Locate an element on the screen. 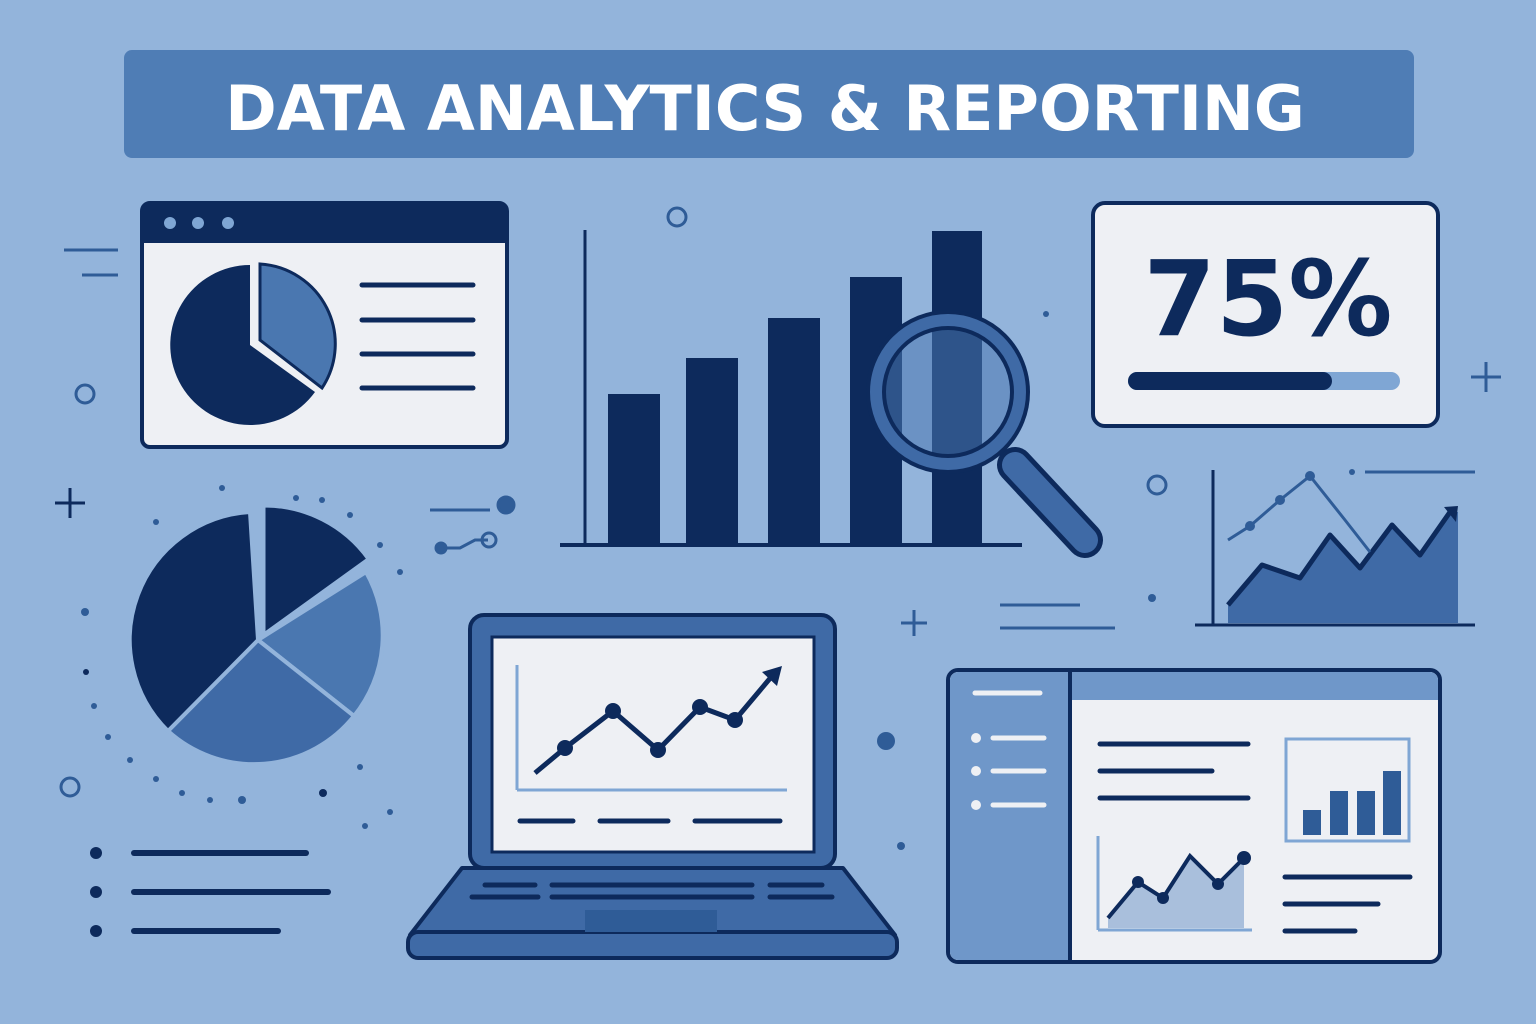 The width and height of the screenshot is (1536, 1024). text-lines is located at coordinates (417, 336).